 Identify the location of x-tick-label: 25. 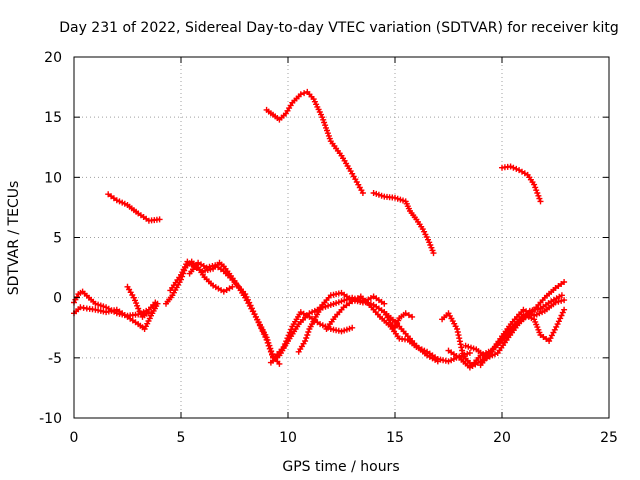
(609, 438).